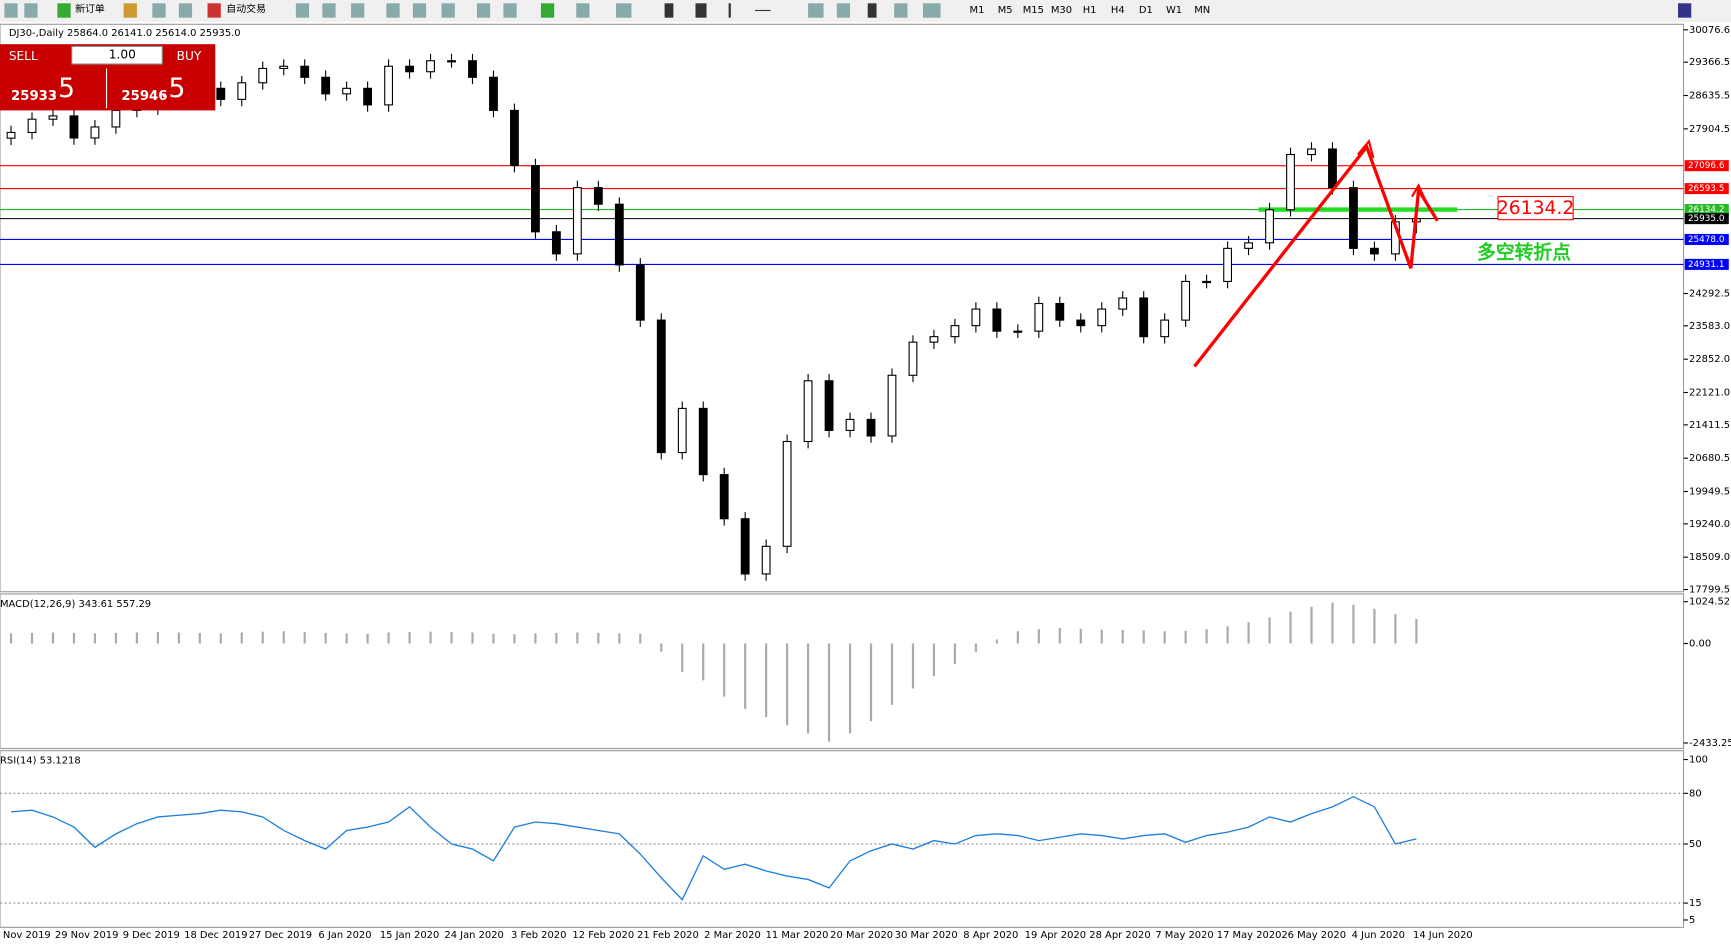 This screenshot has width=1731, height=945. I want to click on rsi-tick-label: 15, so click(1695, 903).